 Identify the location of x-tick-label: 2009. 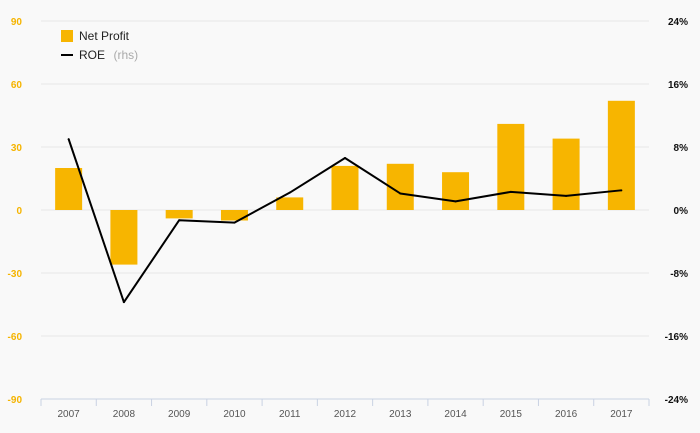
(179, 414).